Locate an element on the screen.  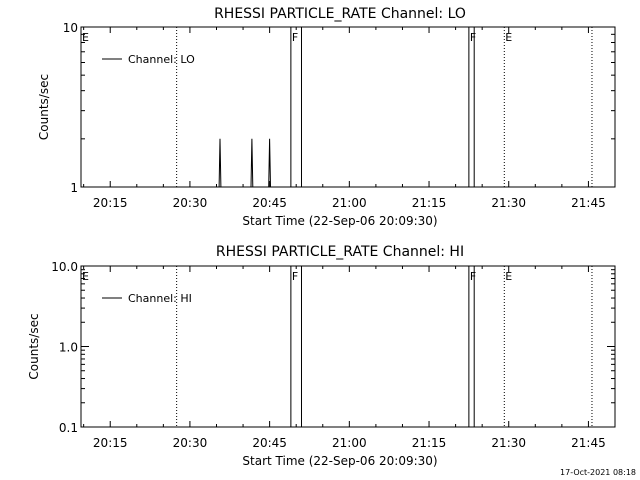
y-tick-label: 1 is located at coordinates (74, 188).